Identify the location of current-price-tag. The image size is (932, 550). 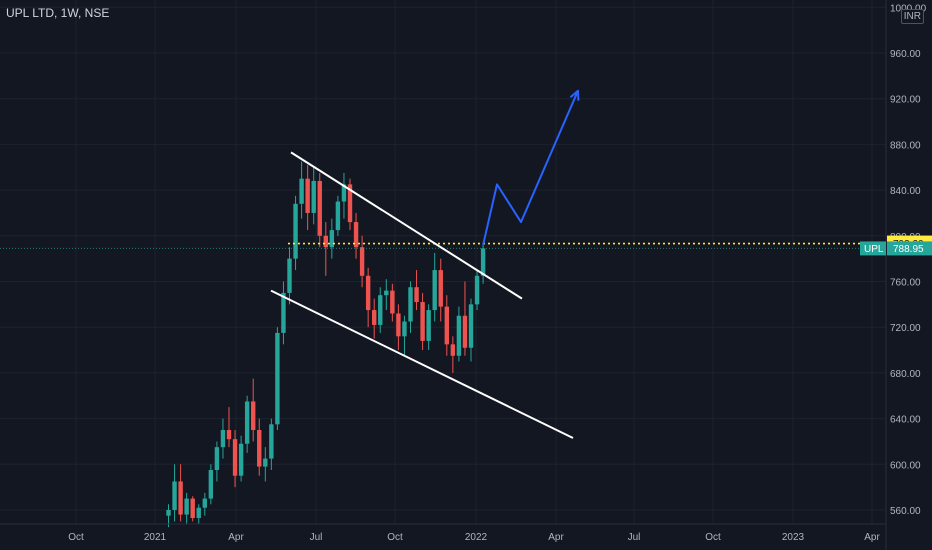
(909, 248).